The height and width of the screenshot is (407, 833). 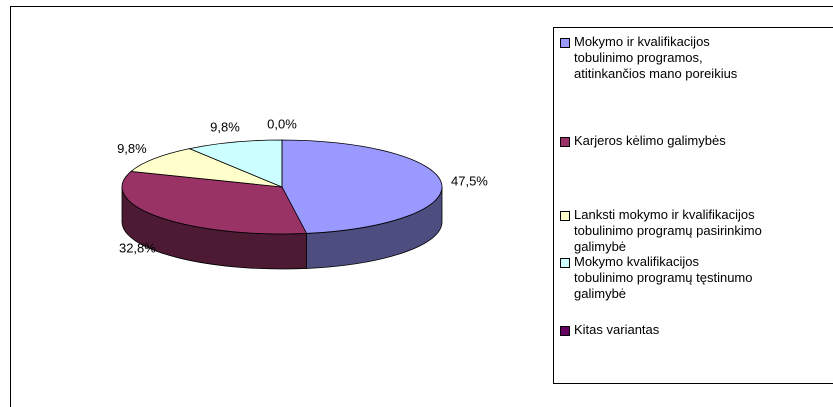 What do you see at coordinates (137, 247) in the screenshot?
I see `data-label: 32,8%` at bounding box center [137, 247].